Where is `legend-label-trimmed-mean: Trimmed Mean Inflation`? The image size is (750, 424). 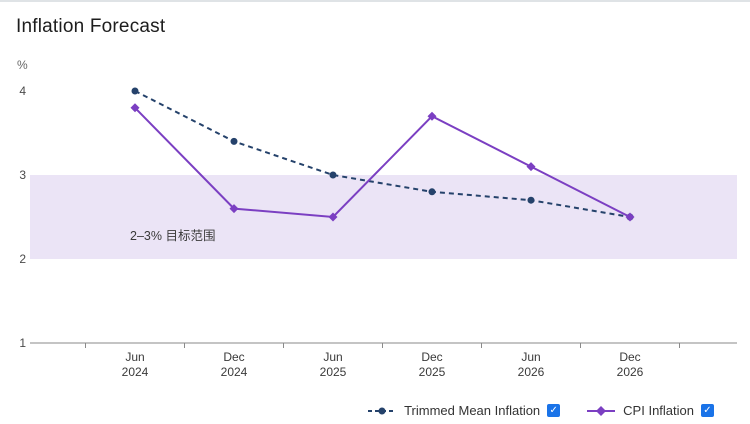 legend-label-trimmed-mean: Trimmed Mean Inflation is located at coordinates (472, 410).